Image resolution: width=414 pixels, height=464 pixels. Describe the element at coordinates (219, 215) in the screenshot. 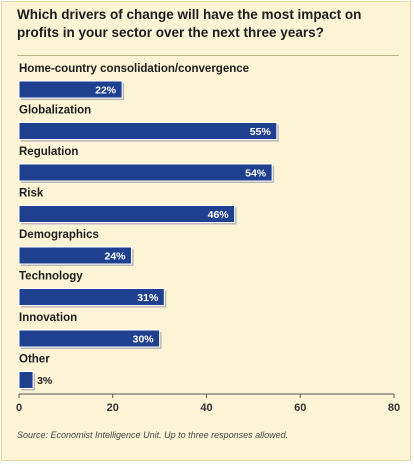

I see `bar-value-label: 46%` at that location.